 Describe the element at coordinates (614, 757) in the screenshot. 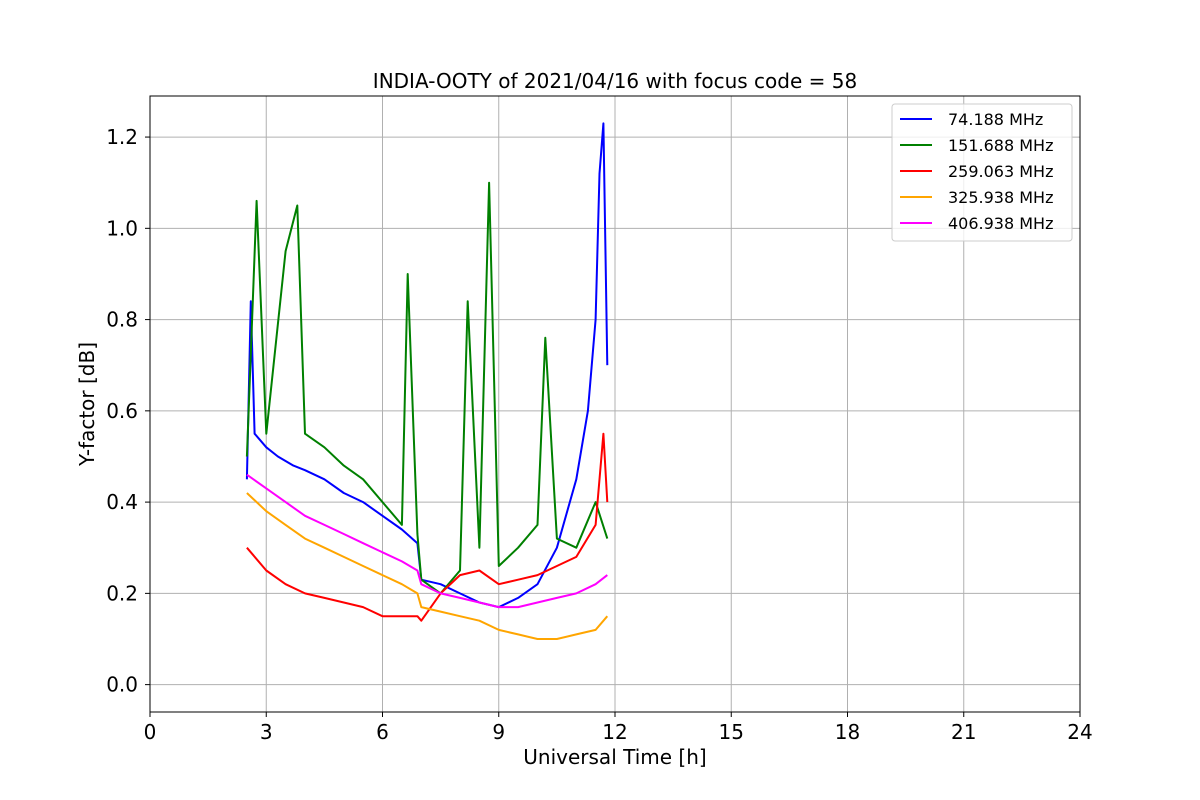

I see `x-axis-title: Universal Time [h]` at that location.